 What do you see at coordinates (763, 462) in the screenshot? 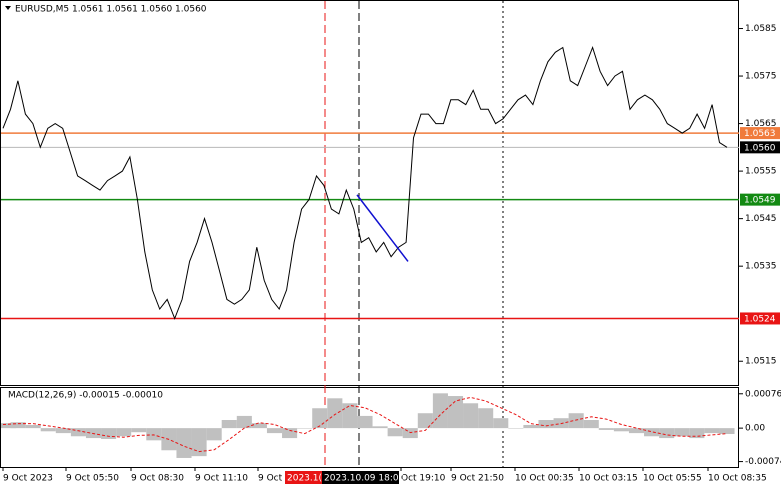
I see `y-tick-label: -0.00074` at bounding box center [763, 462].